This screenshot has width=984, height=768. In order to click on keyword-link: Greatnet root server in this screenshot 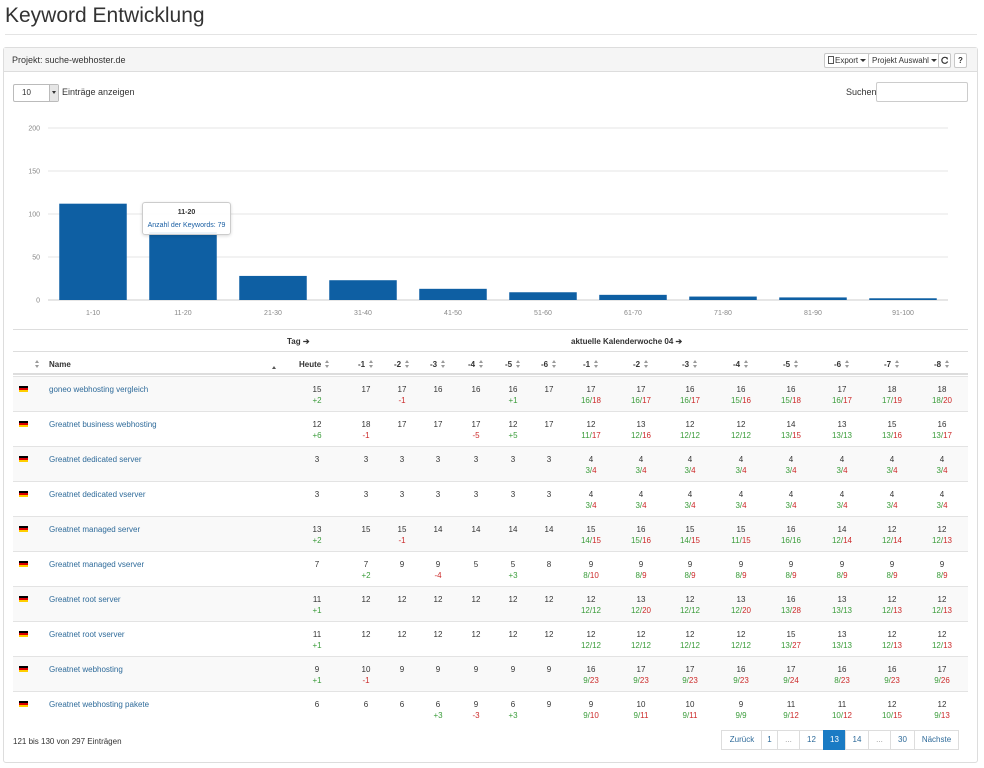, I will do `click(85, 599)`.